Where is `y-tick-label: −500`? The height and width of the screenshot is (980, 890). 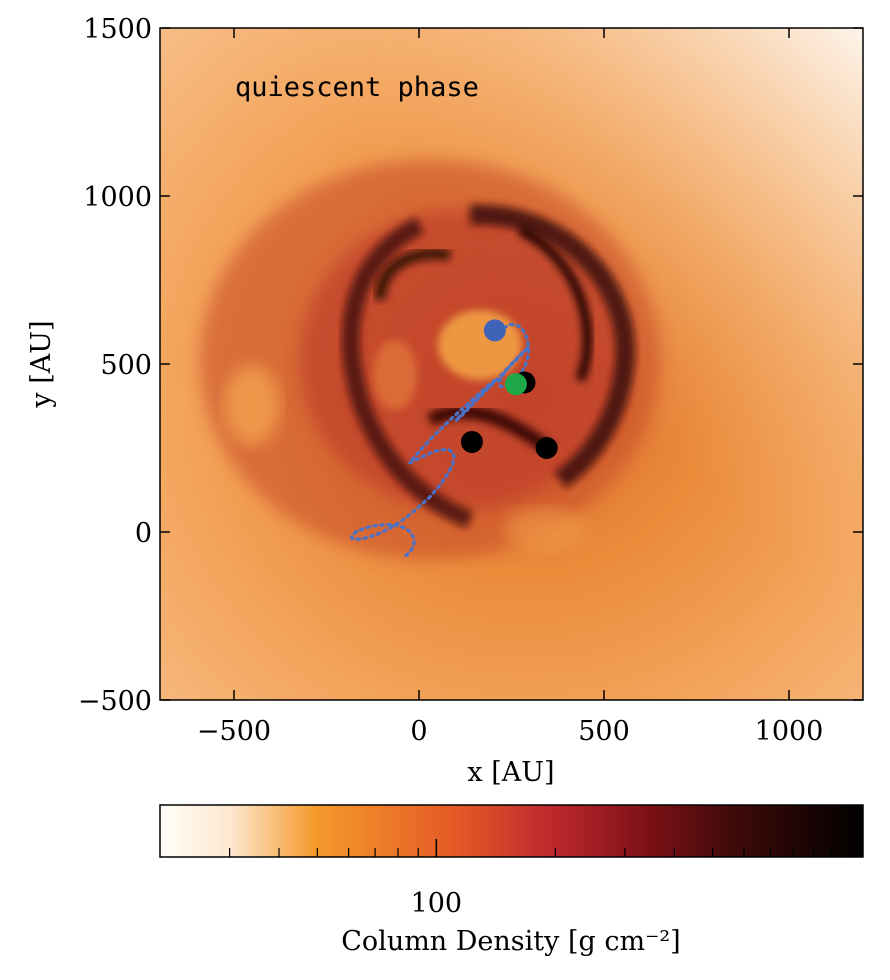 y-tick-label: −500 is located at coordinates (115, 701).